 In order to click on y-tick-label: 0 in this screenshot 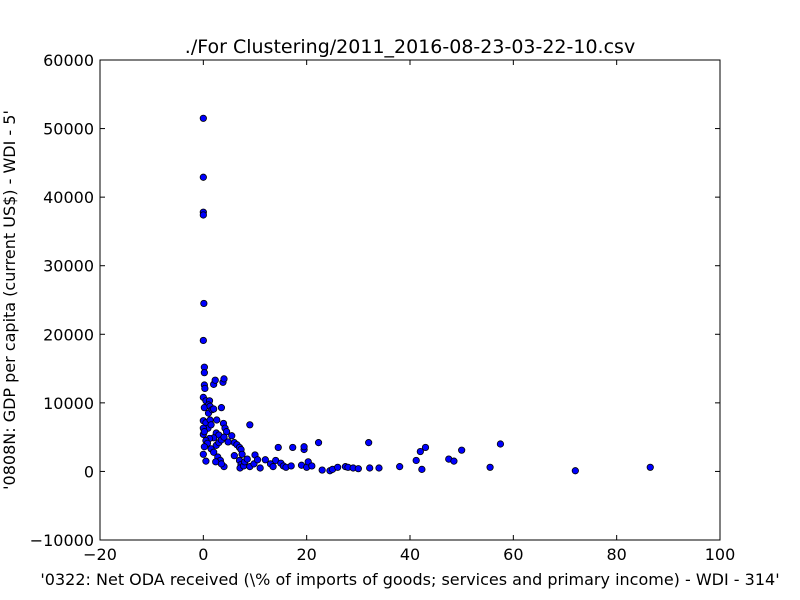, I will do `click(89, 471)`.